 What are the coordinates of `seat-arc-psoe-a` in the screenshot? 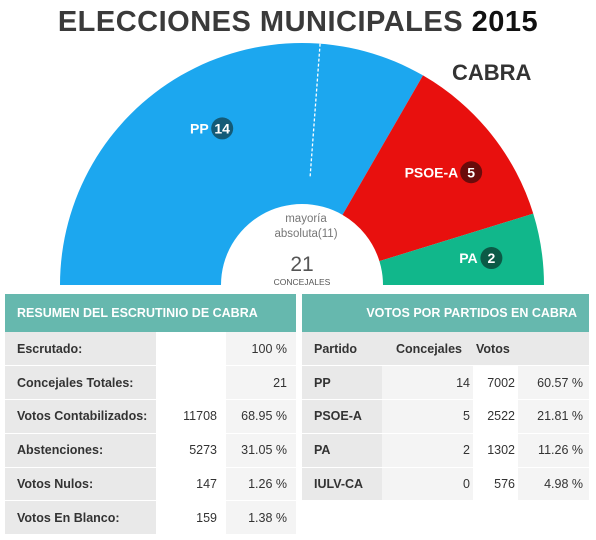 It's located at (438, 168).